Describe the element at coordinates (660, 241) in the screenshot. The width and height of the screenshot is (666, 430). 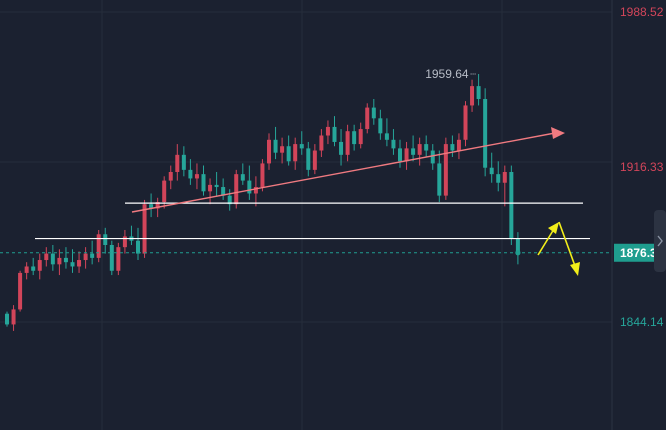
I see `axis-collapse-tab` at that location.